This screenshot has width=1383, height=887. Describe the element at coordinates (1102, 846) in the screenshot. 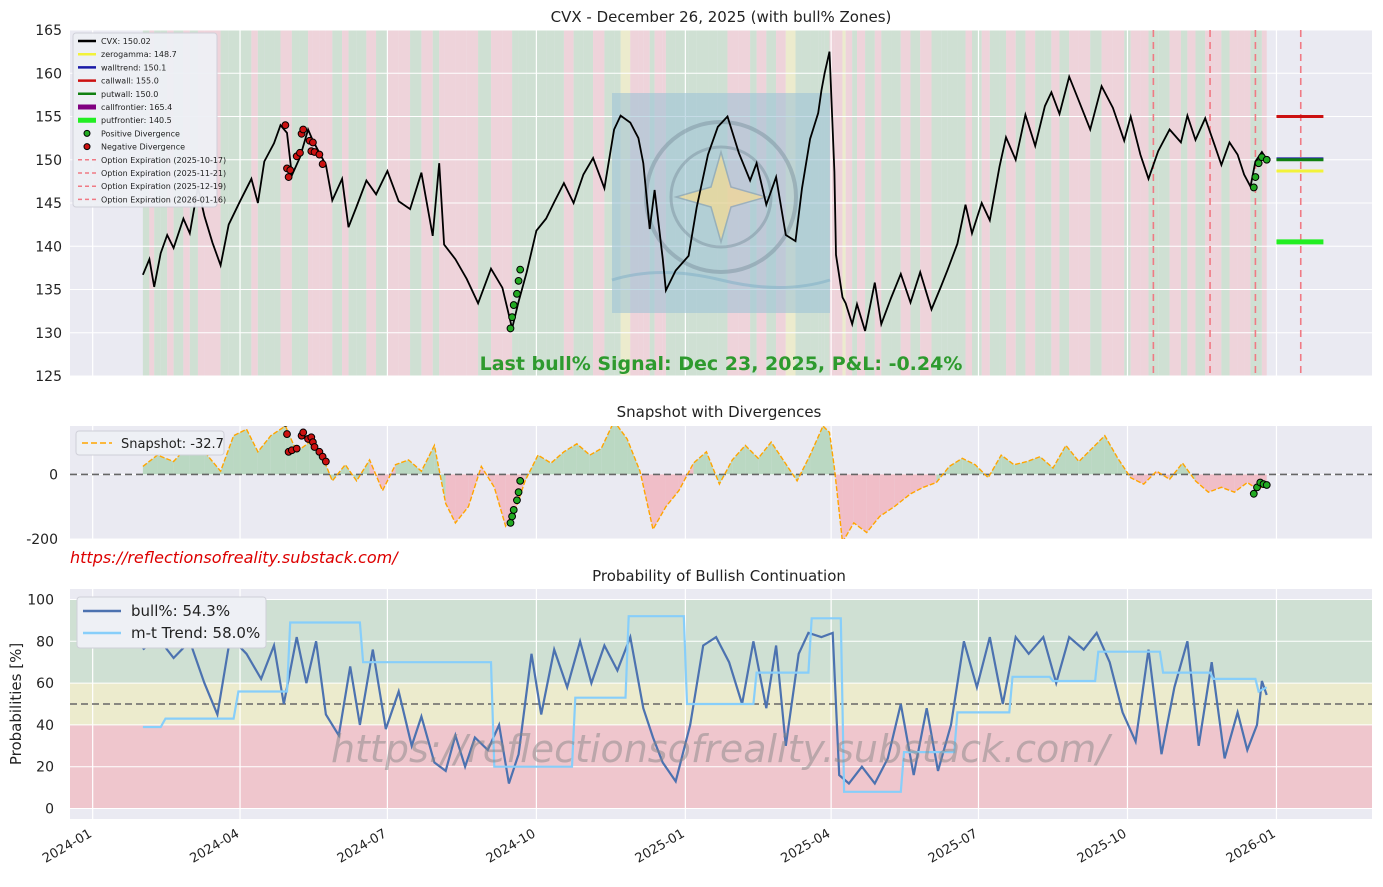

I see `x-tick-label: 2025-10` at that location.